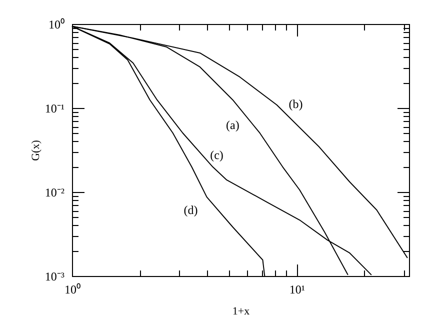 The height and width of the screenshot is (333, 440). I want to click on series-label: (b), so click(295, 103).